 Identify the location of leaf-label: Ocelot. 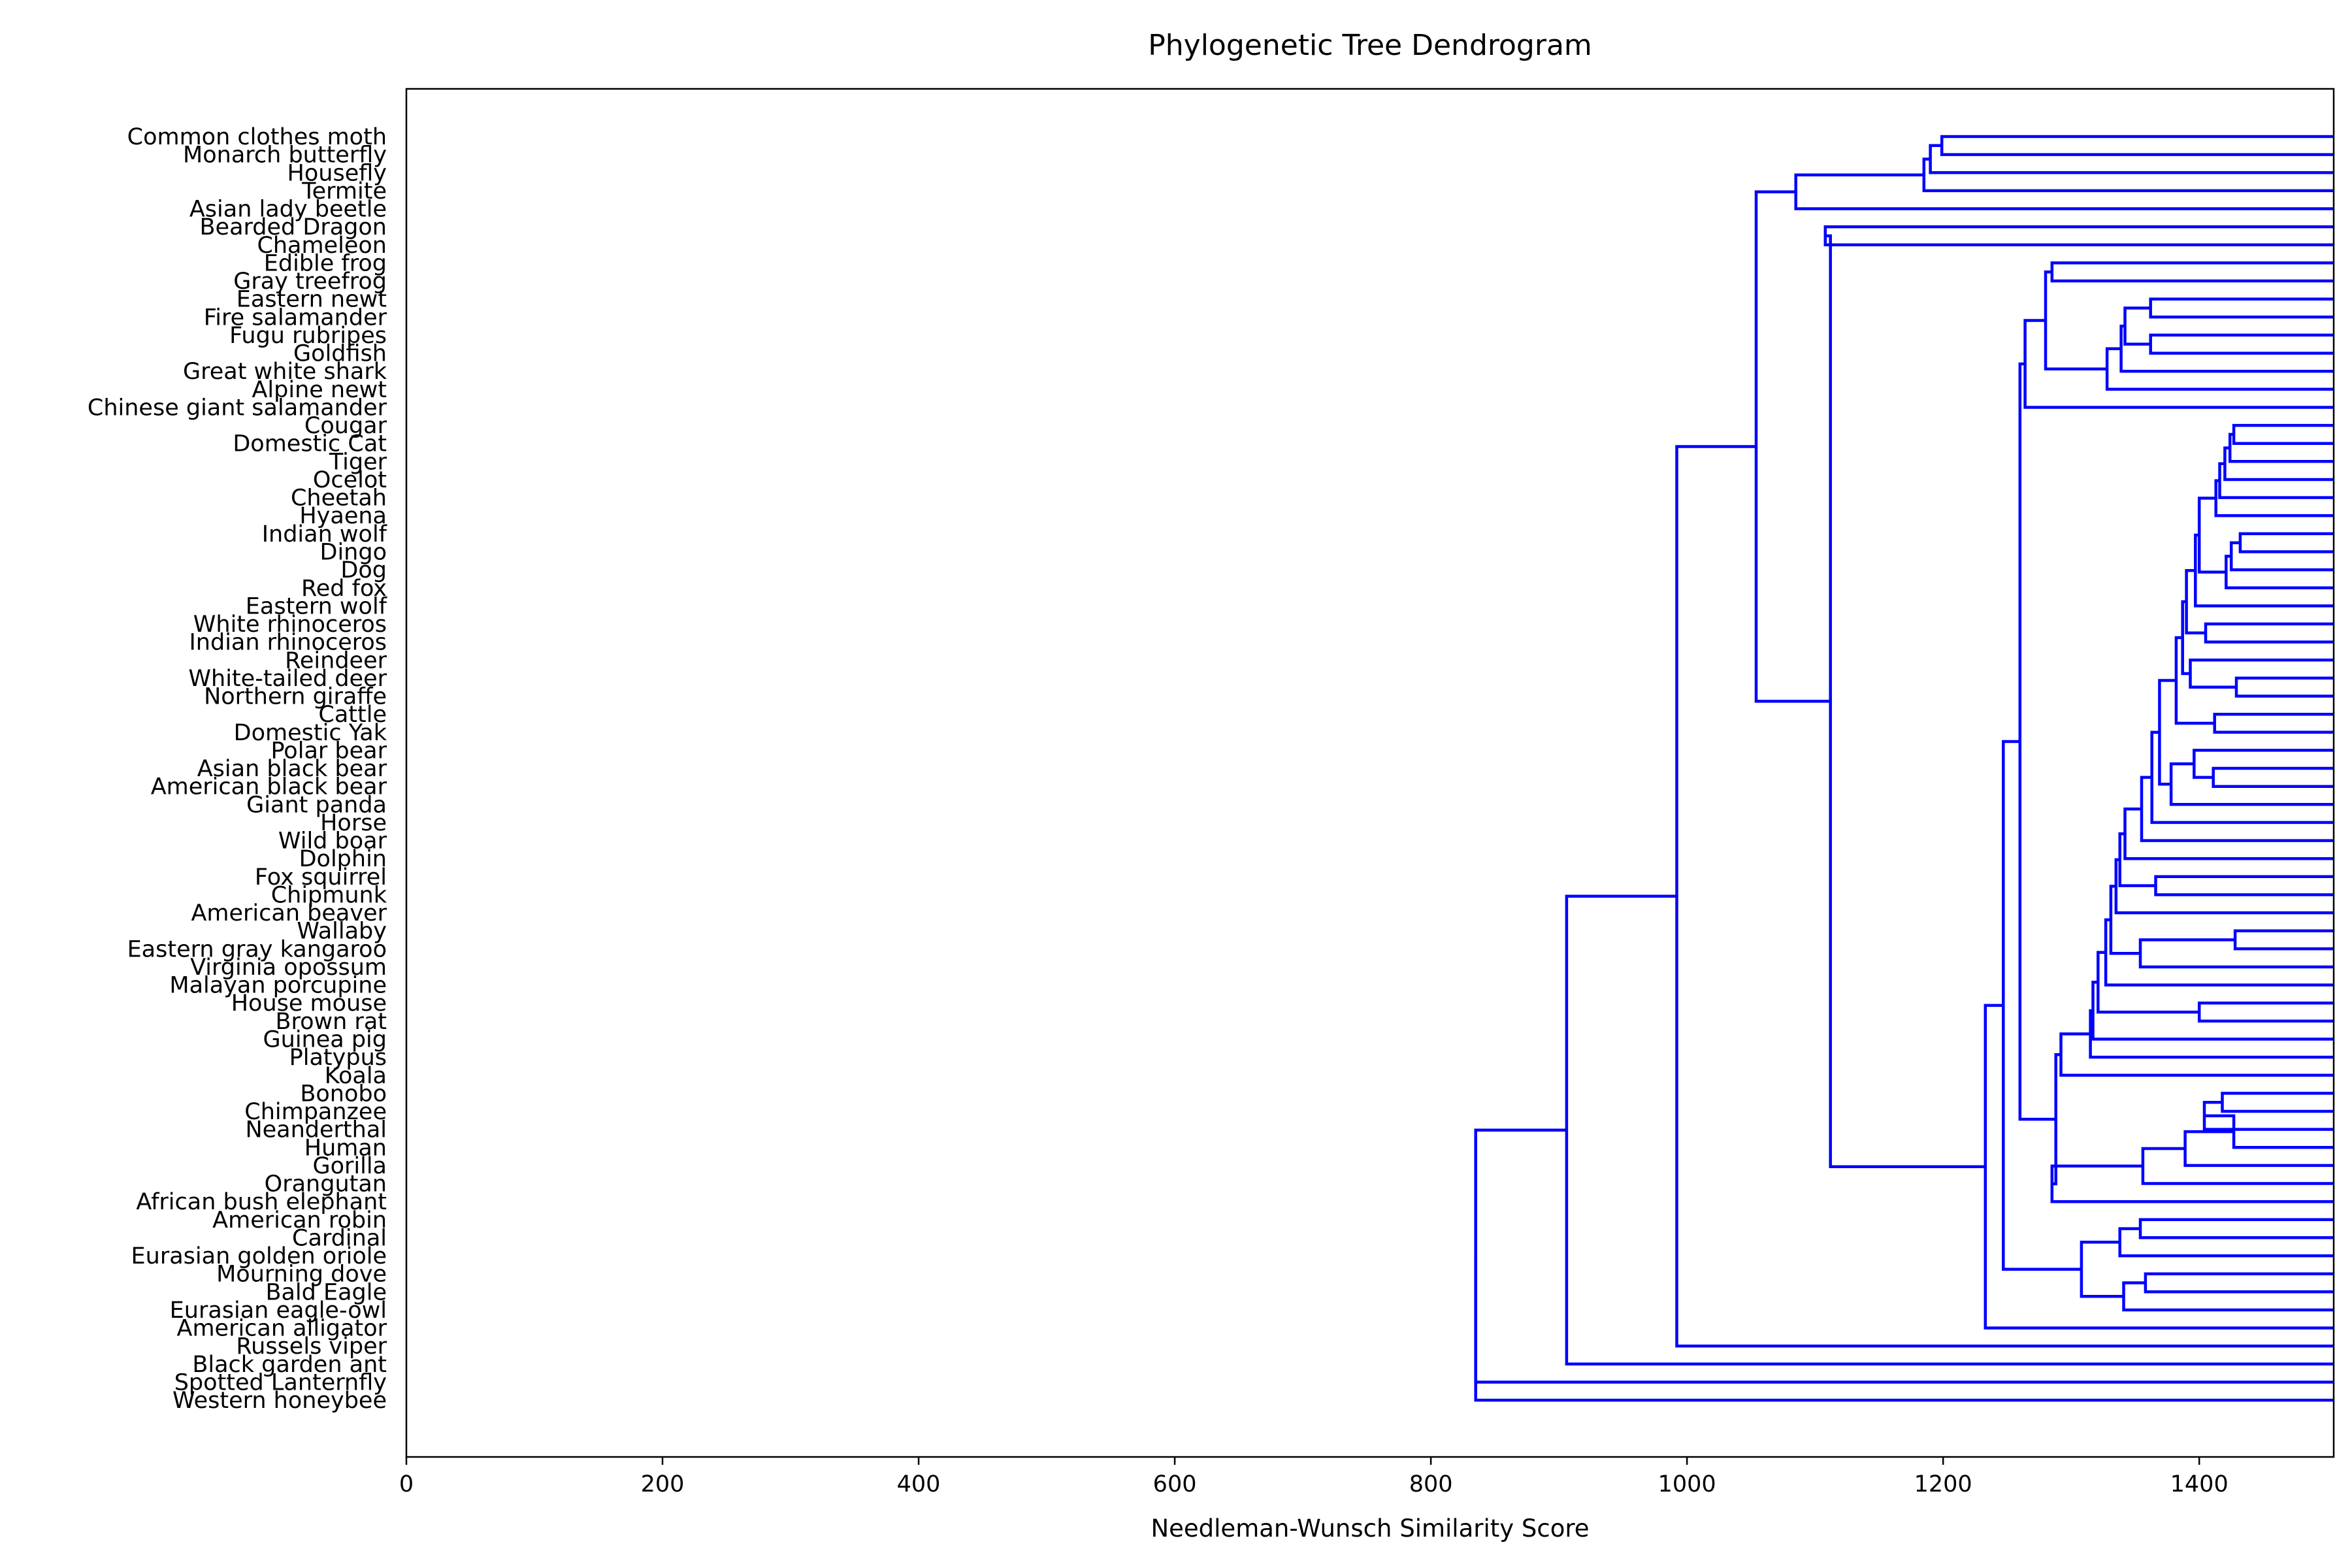
(350, 480).